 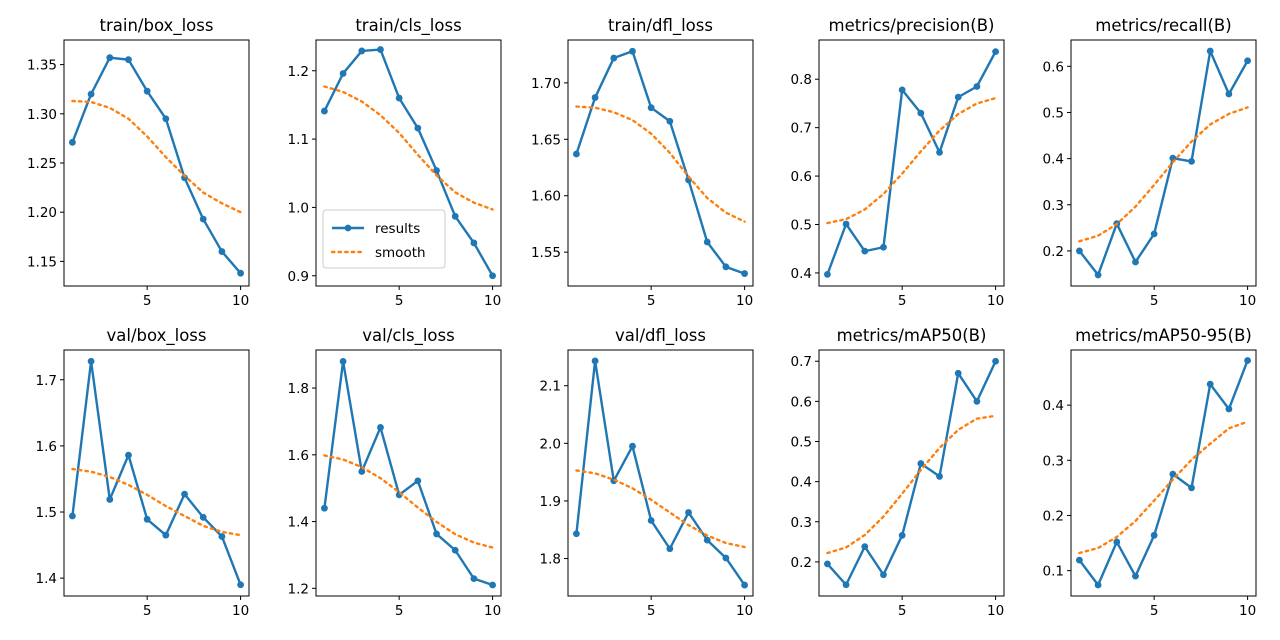 I want to click on subplot-title: train/cls_loss, so click(x=408, y=26).